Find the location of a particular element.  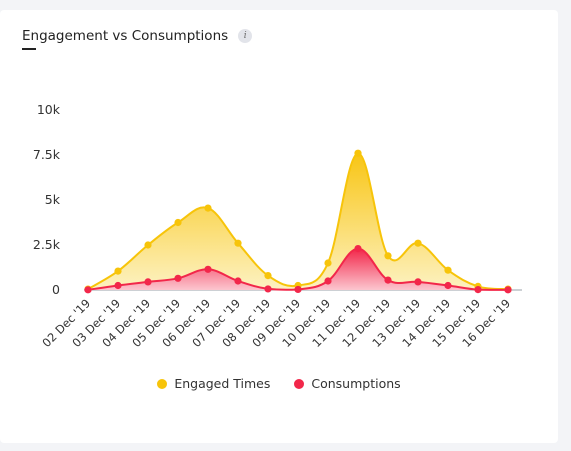

y-tick-label: 10k is located at coordinates (49, 109).